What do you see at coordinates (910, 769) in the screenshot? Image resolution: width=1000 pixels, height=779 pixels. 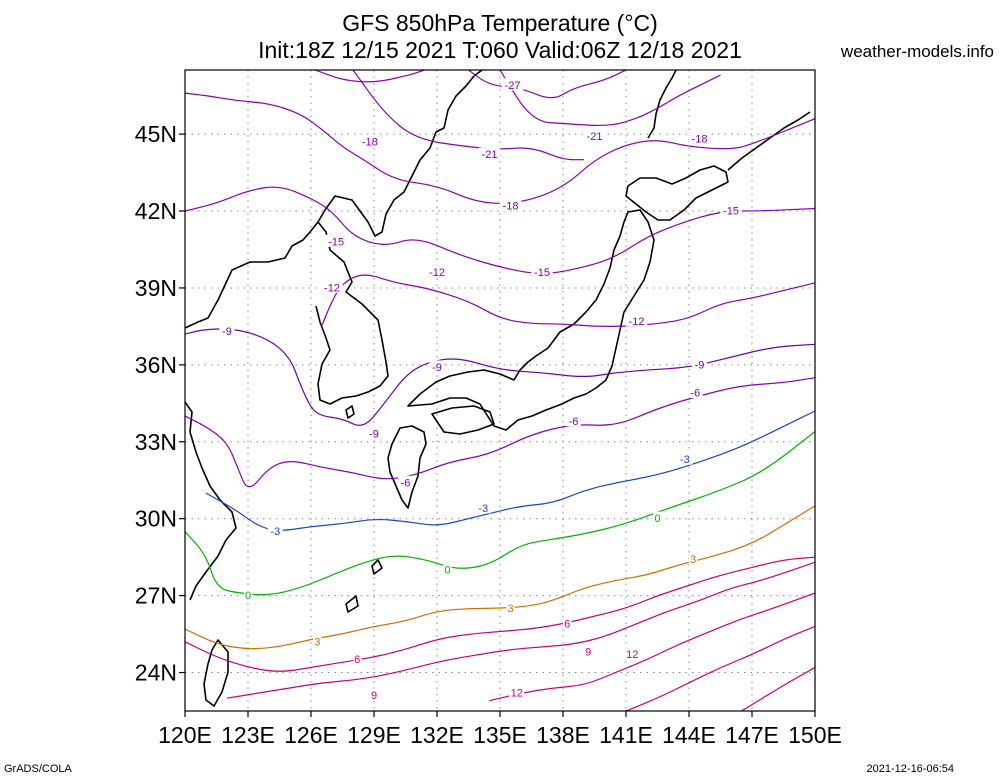 I see `timestamp: 2021-12-16-06:54` at bounding box center [910, 769].